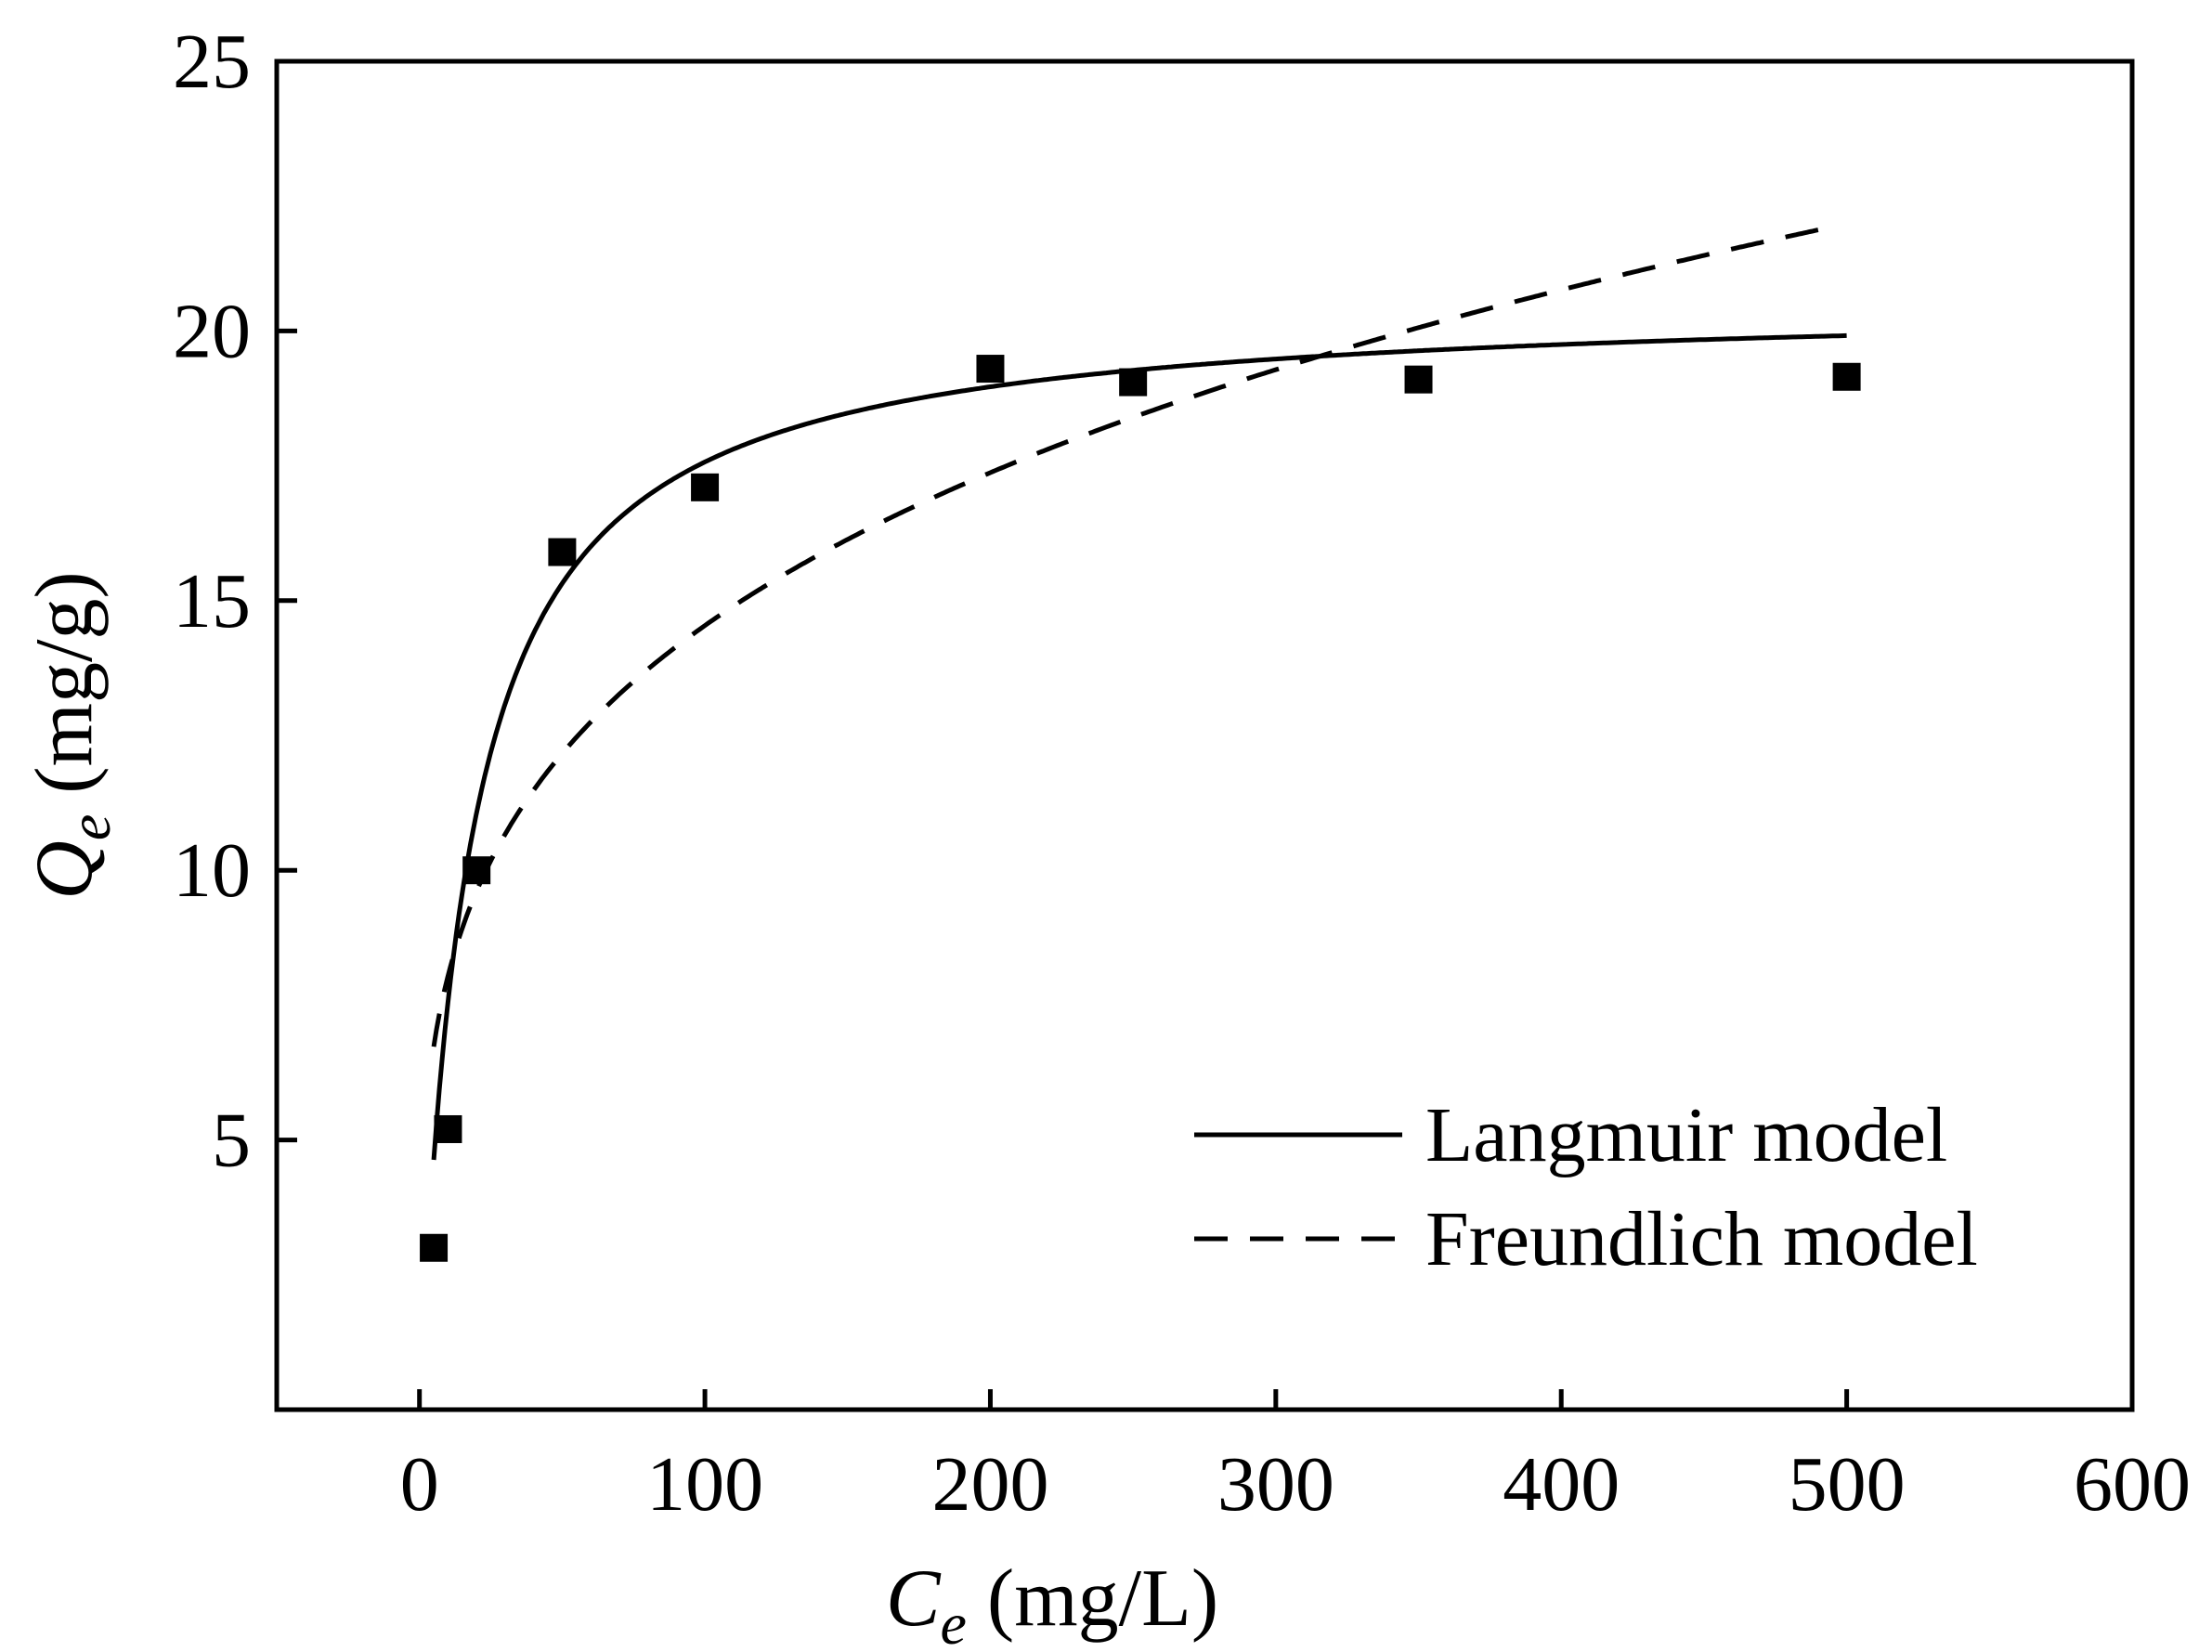 The image size is (2212, 1652). What do you see at coordinates (914, 1599) in the screenshot?
I see `x-axis-symbol: C` at bounding box center [914, 1599].